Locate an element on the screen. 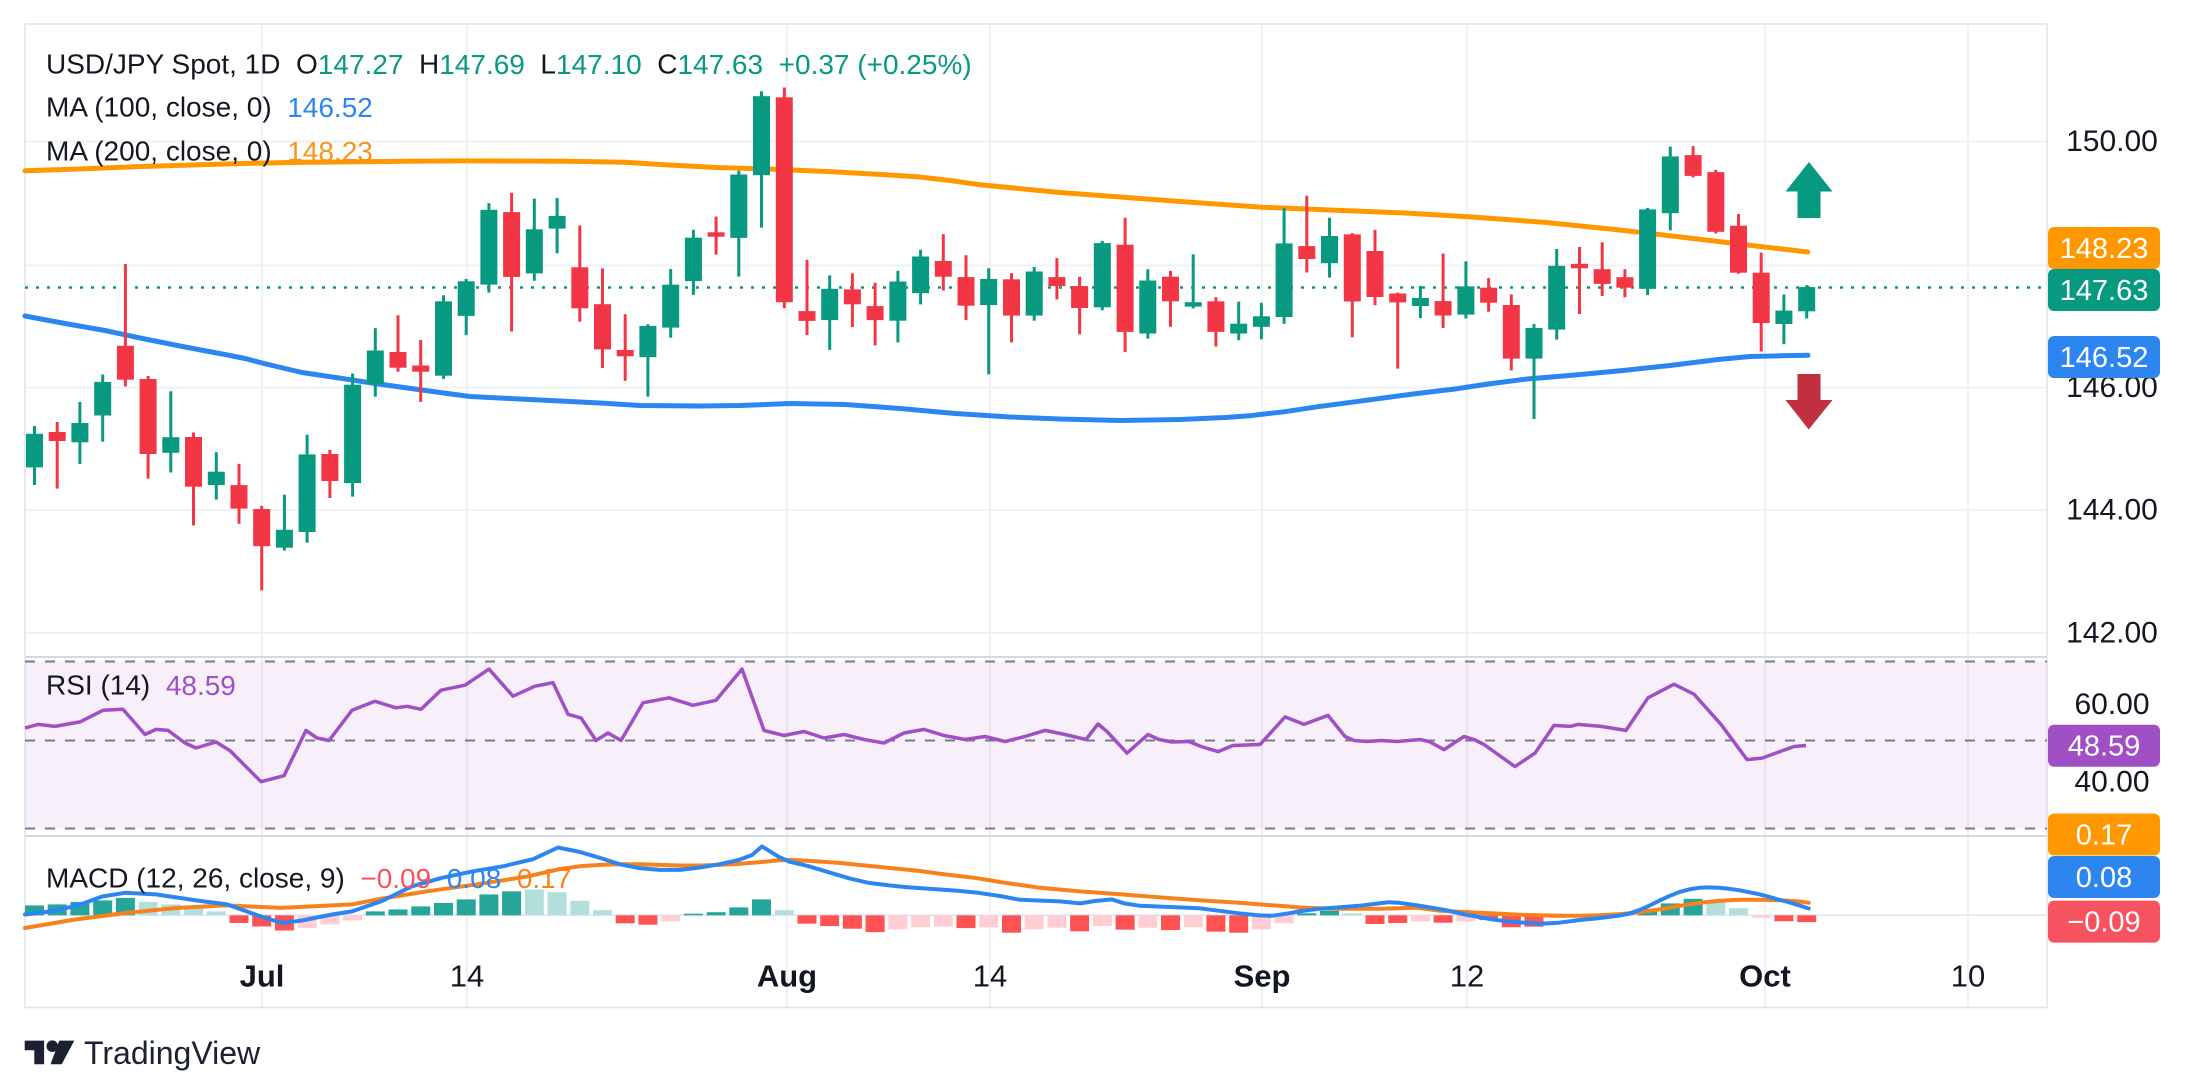  svg-text: Sep is located at coordinates (1262, 976).